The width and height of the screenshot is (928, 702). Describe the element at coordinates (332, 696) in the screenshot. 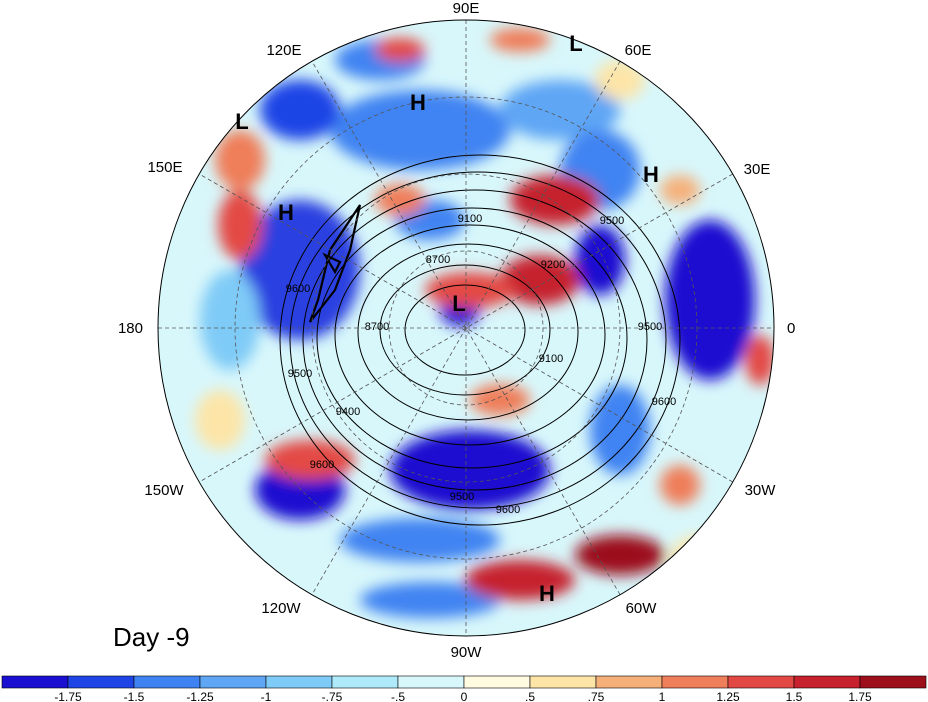

I see `colorbar-tick-label: -.75` at that location.